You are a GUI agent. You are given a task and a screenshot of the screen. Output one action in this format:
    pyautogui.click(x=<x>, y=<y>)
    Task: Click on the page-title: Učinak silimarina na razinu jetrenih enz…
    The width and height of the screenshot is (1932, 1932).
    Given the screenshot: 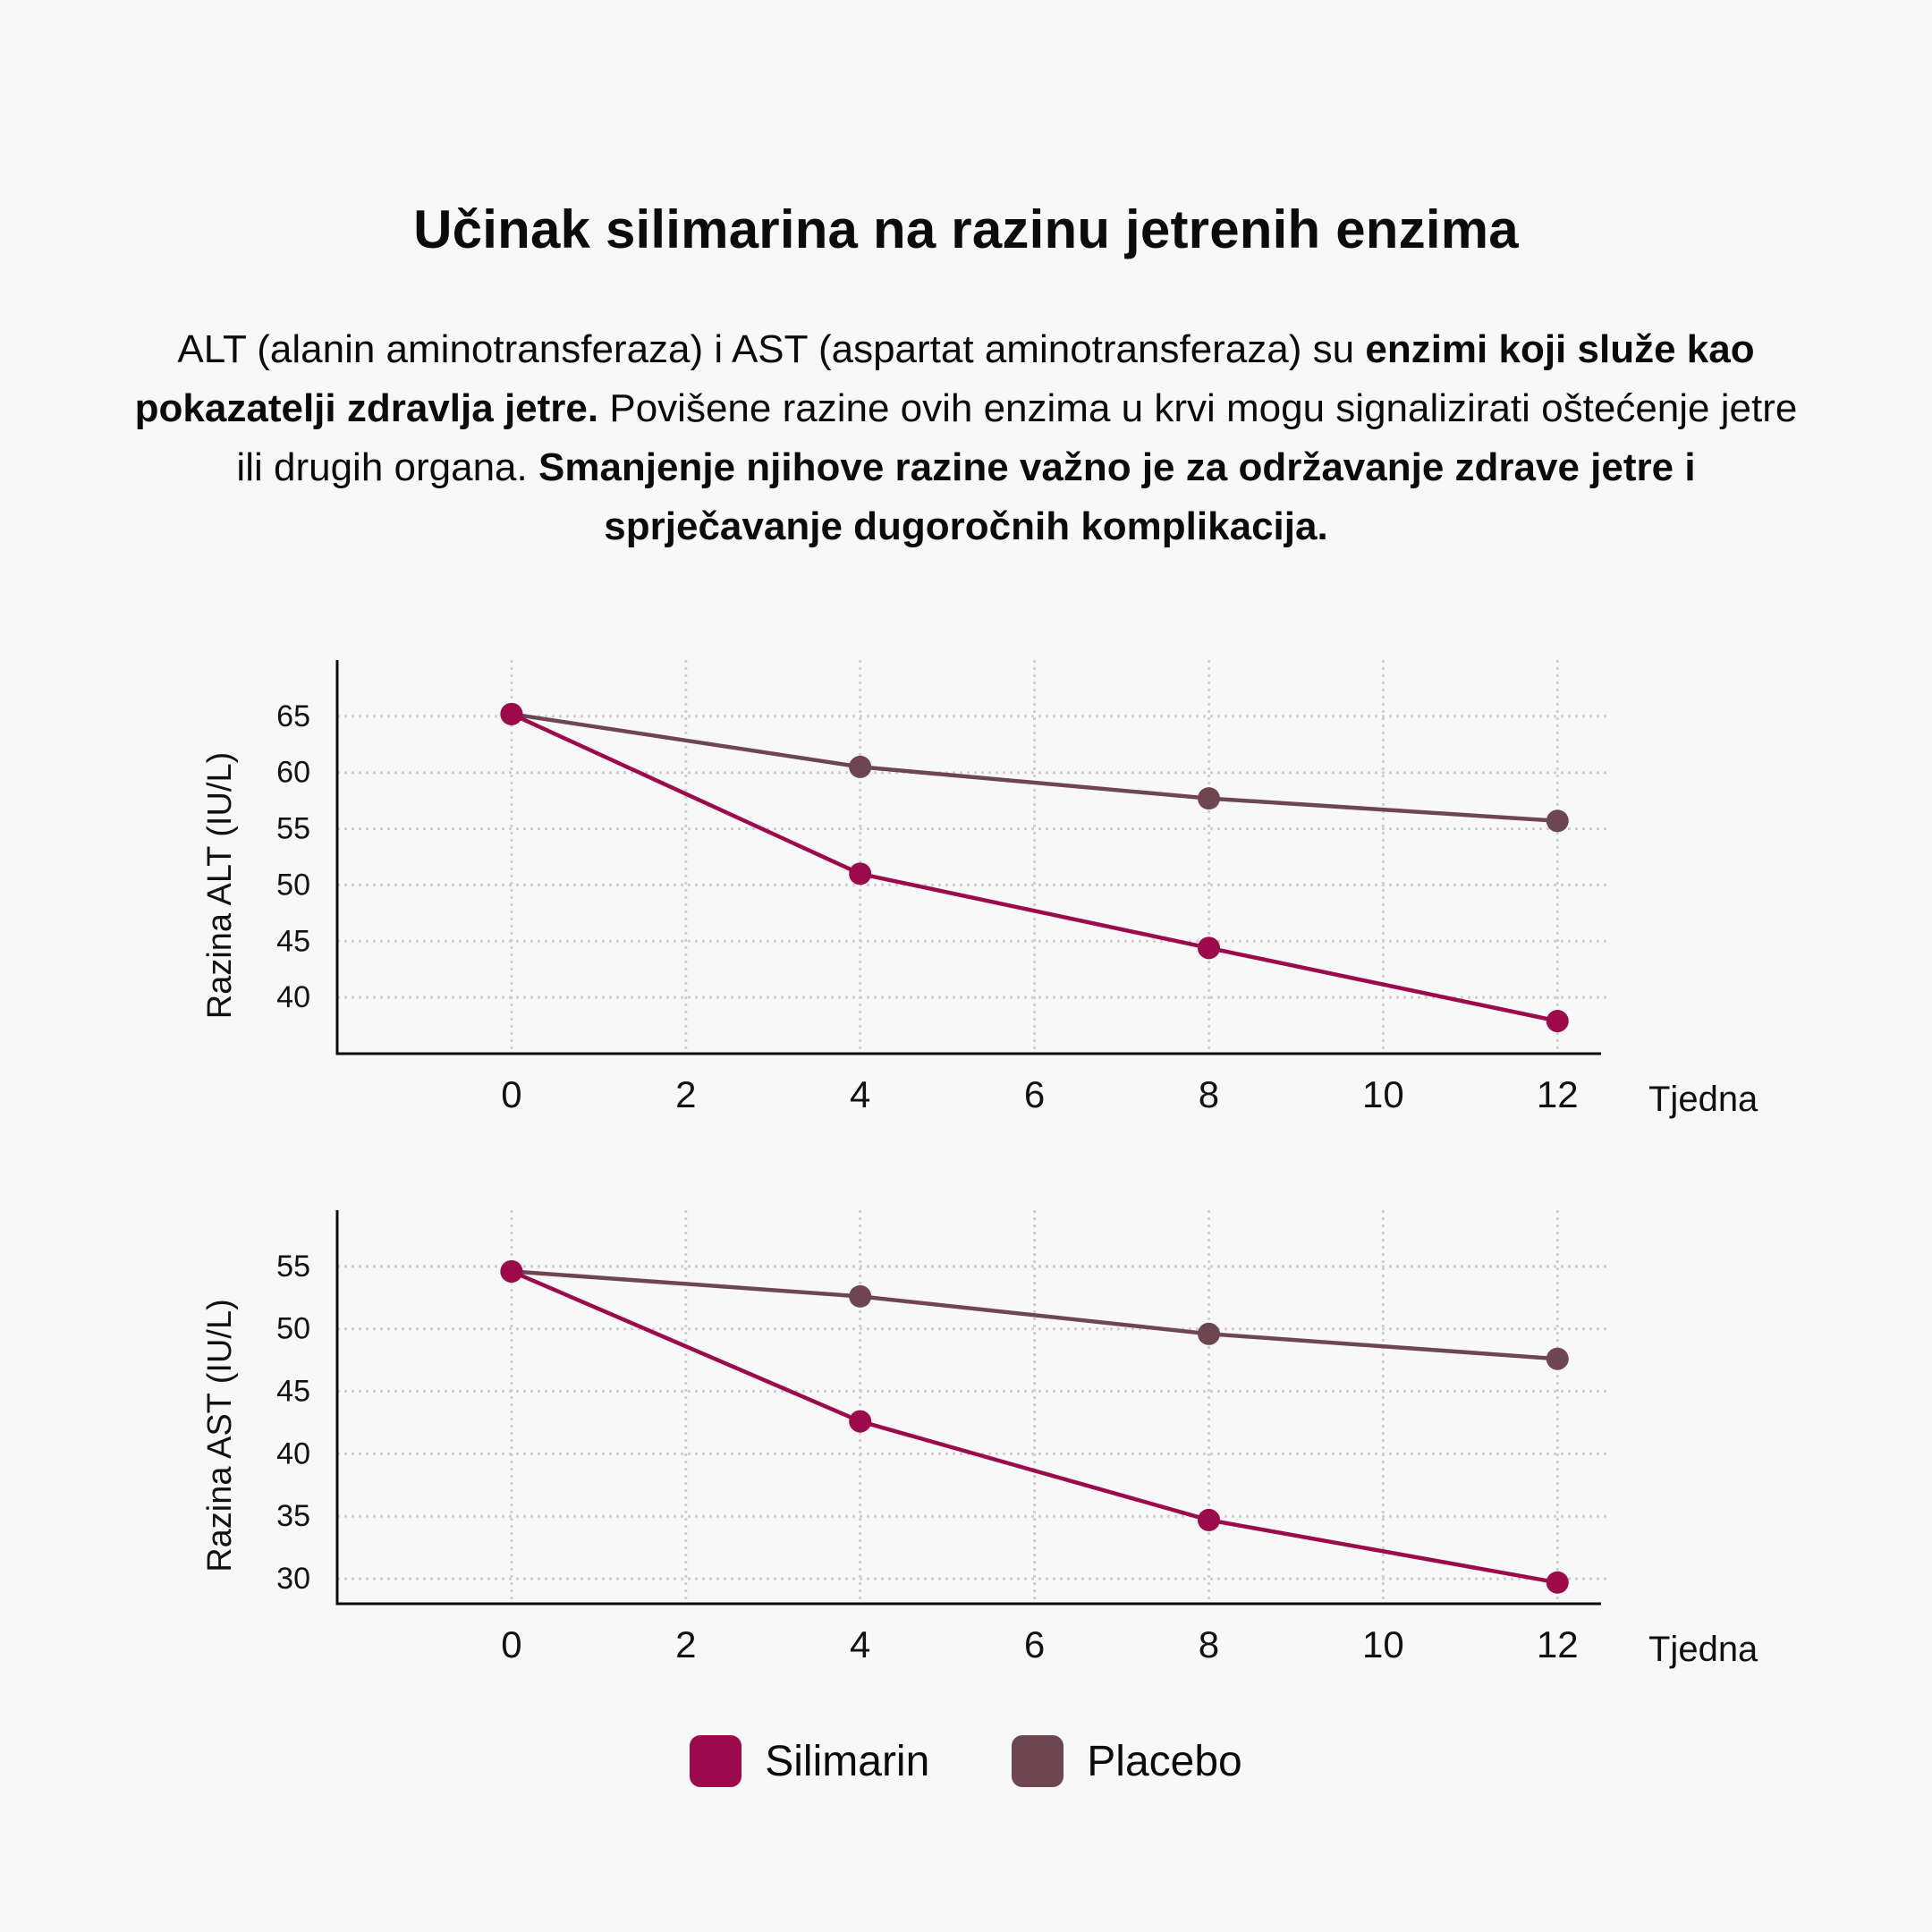 What is the action you would take?
    pyautogui.click(x=966, y=229)
    